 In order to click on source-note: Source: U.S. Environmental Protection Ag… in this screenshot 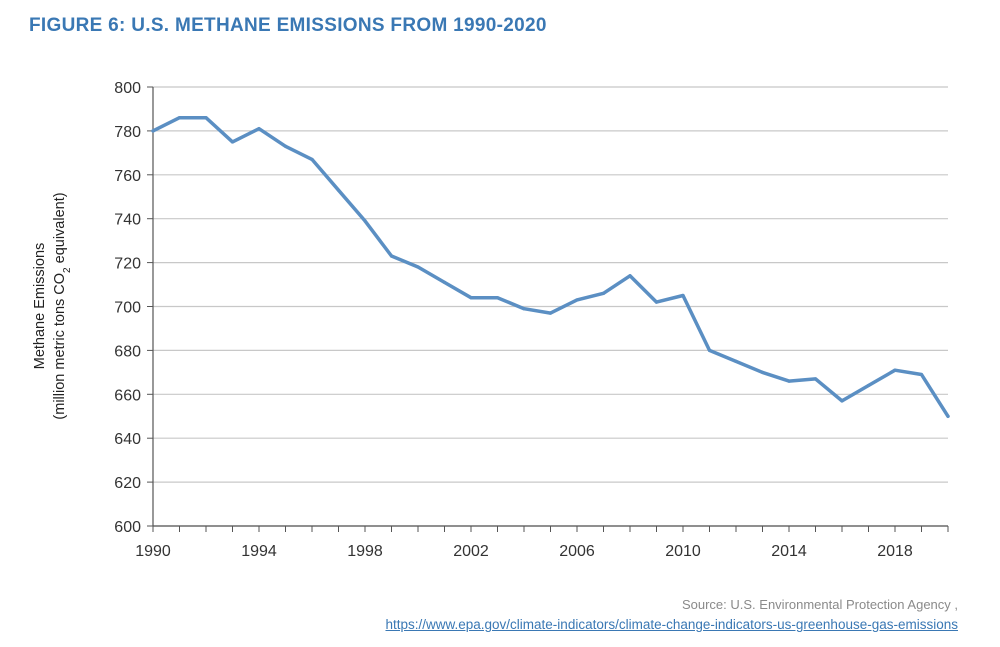, I will do `click(671, 614)`.